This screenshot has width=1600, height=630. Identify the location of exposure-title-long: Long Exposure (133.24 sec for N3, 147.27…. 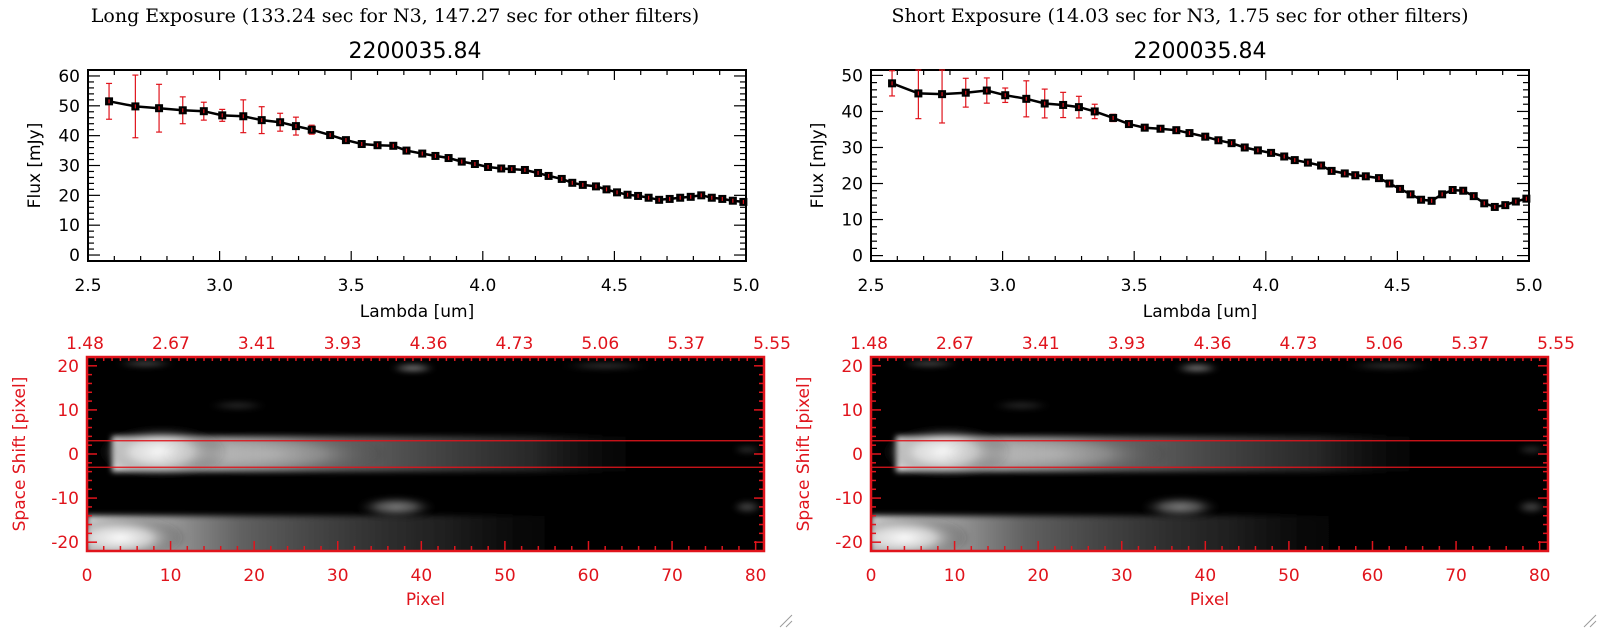
(395, 16).